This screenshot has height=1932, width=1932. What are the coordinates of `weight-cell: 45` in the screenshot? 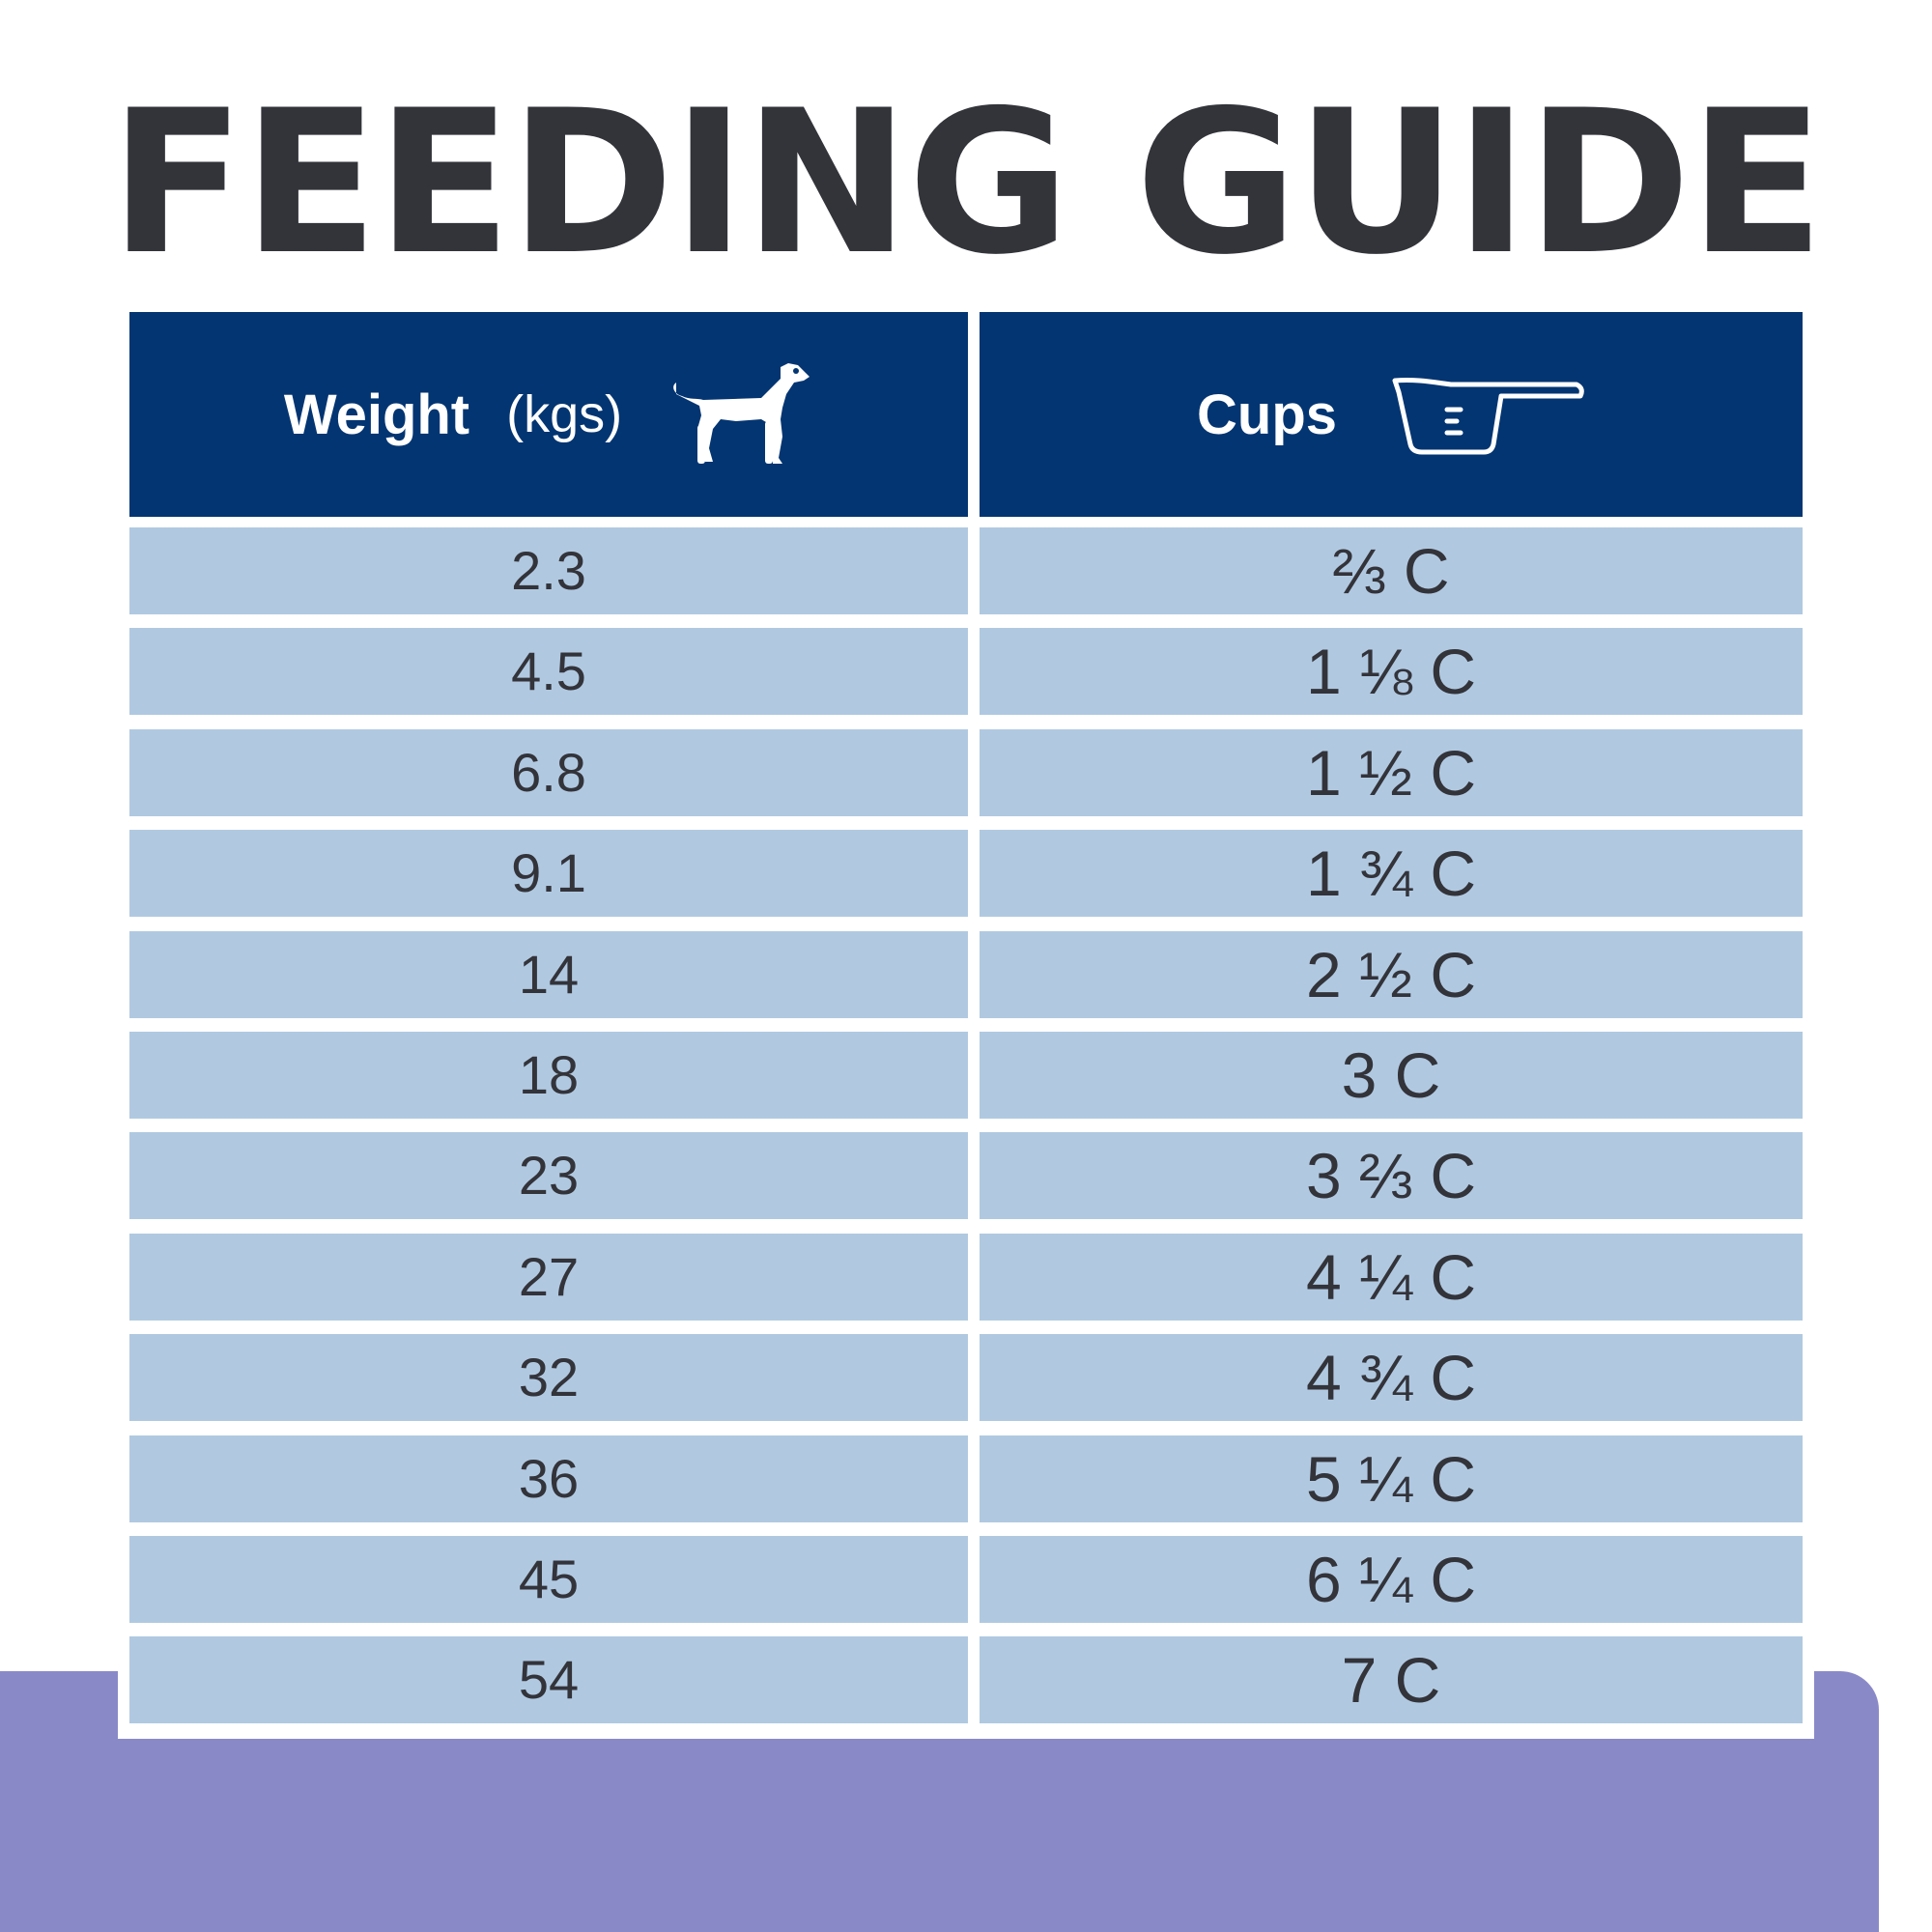 It's located at (548, 1579).